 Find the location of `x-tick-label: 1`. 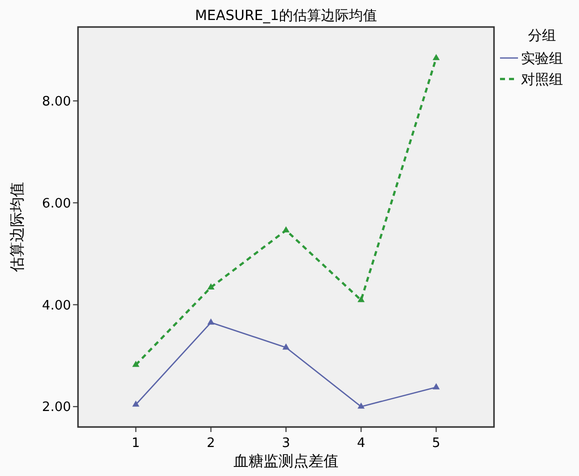

x-tick-label: 1 is located at coordinates (136, 443).